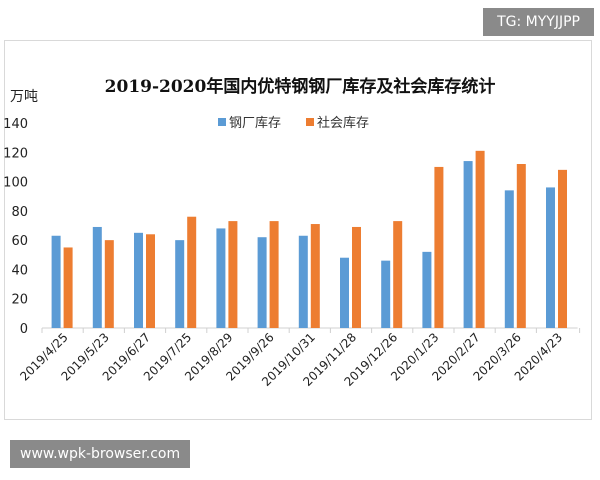  I want to click on y-tick-label: 120, so click(15, 153).